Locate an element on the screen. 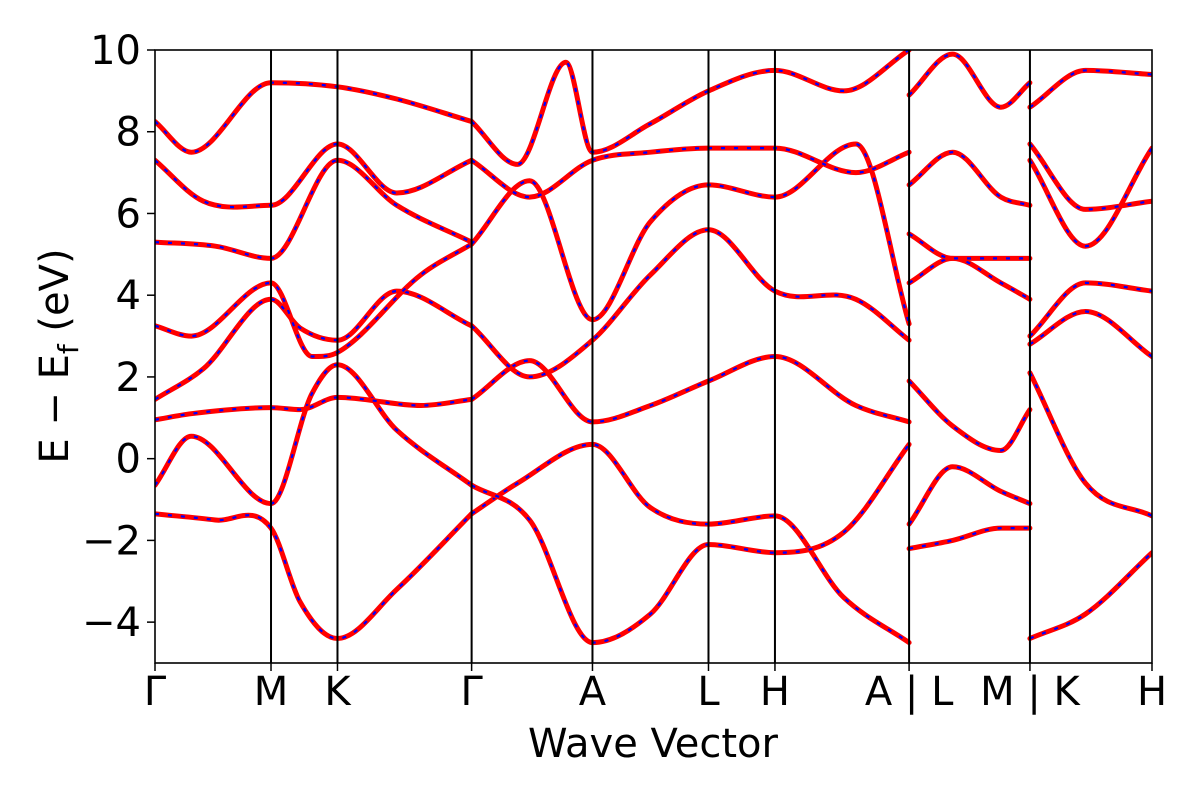 Image resolution: width=1200 pixels, height=804 pixels. band-line-b2 is located at coordinates (315, 434).